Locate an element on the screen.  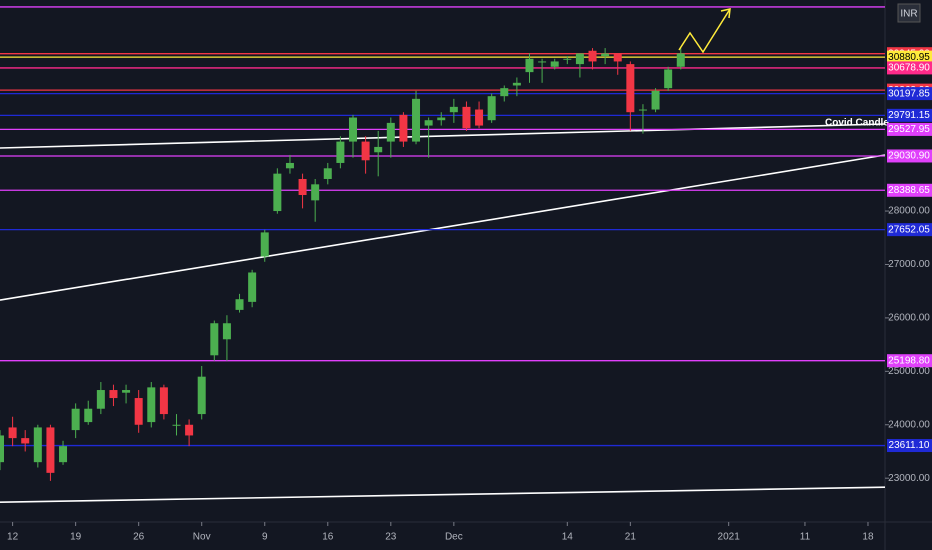
level-label: 29030.90 is located at coordinates (909, 156).